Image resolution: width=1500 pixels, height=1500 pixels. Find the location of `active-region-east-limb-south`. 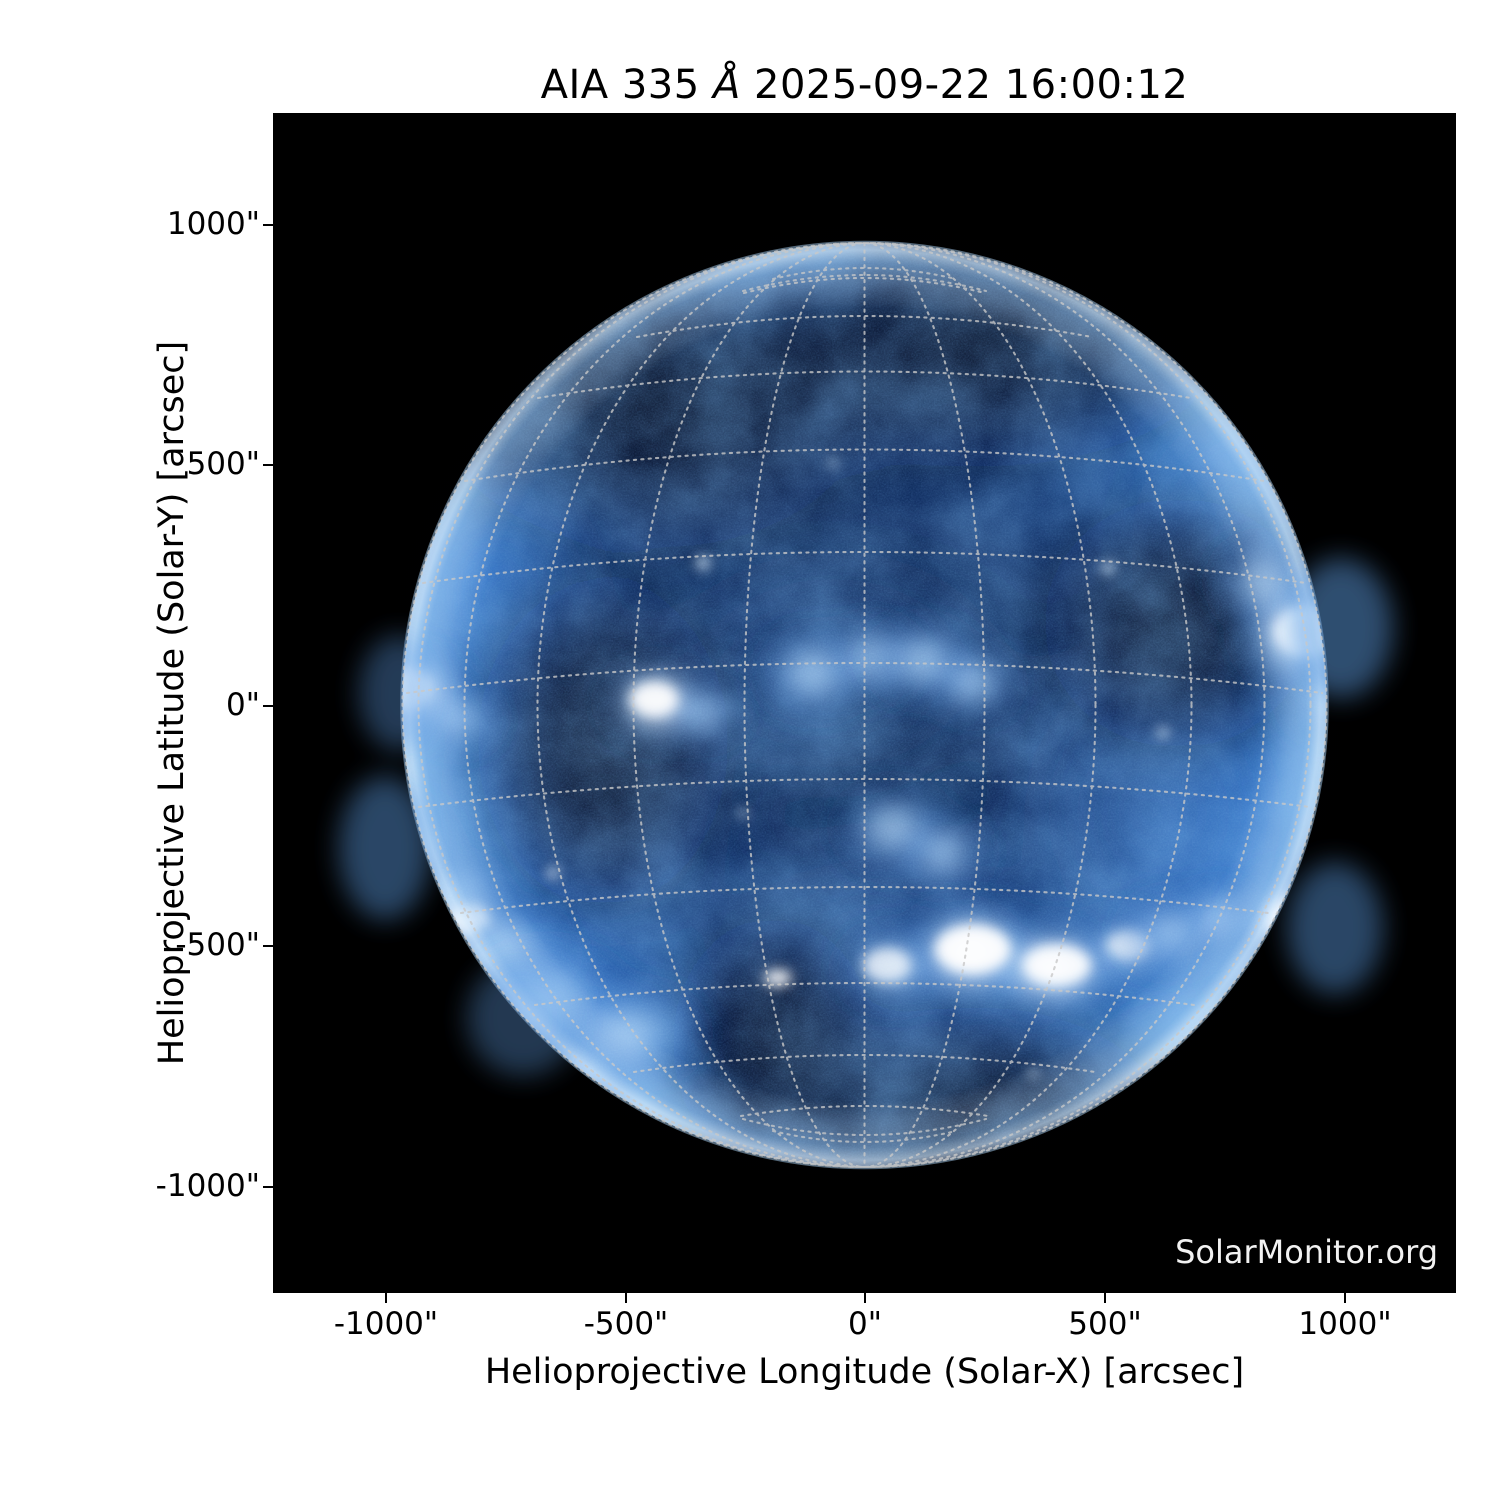

active-region-east-limb-south is located at coordinates (491, 901).